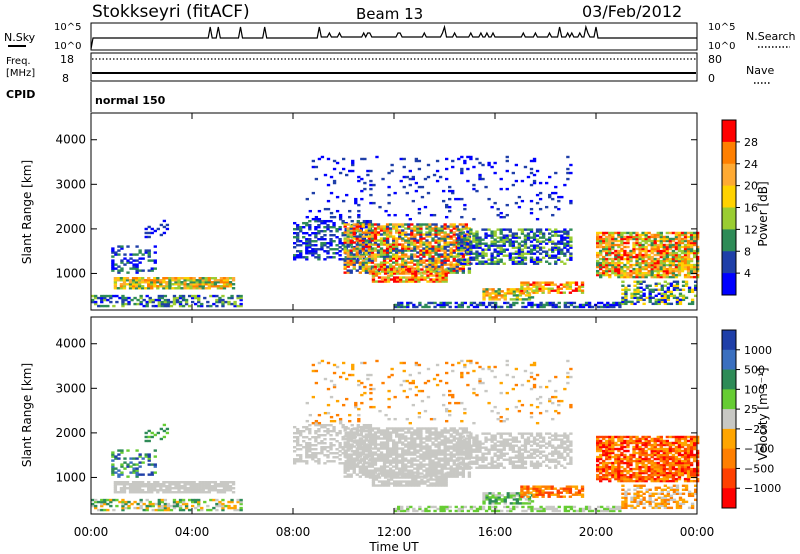 The width and height of the screenshot is (800, 554). Describe the element at coordinates (171, 12) in the screenshot. I see `station-title: Stokkseyri (fitACF)` at that location.